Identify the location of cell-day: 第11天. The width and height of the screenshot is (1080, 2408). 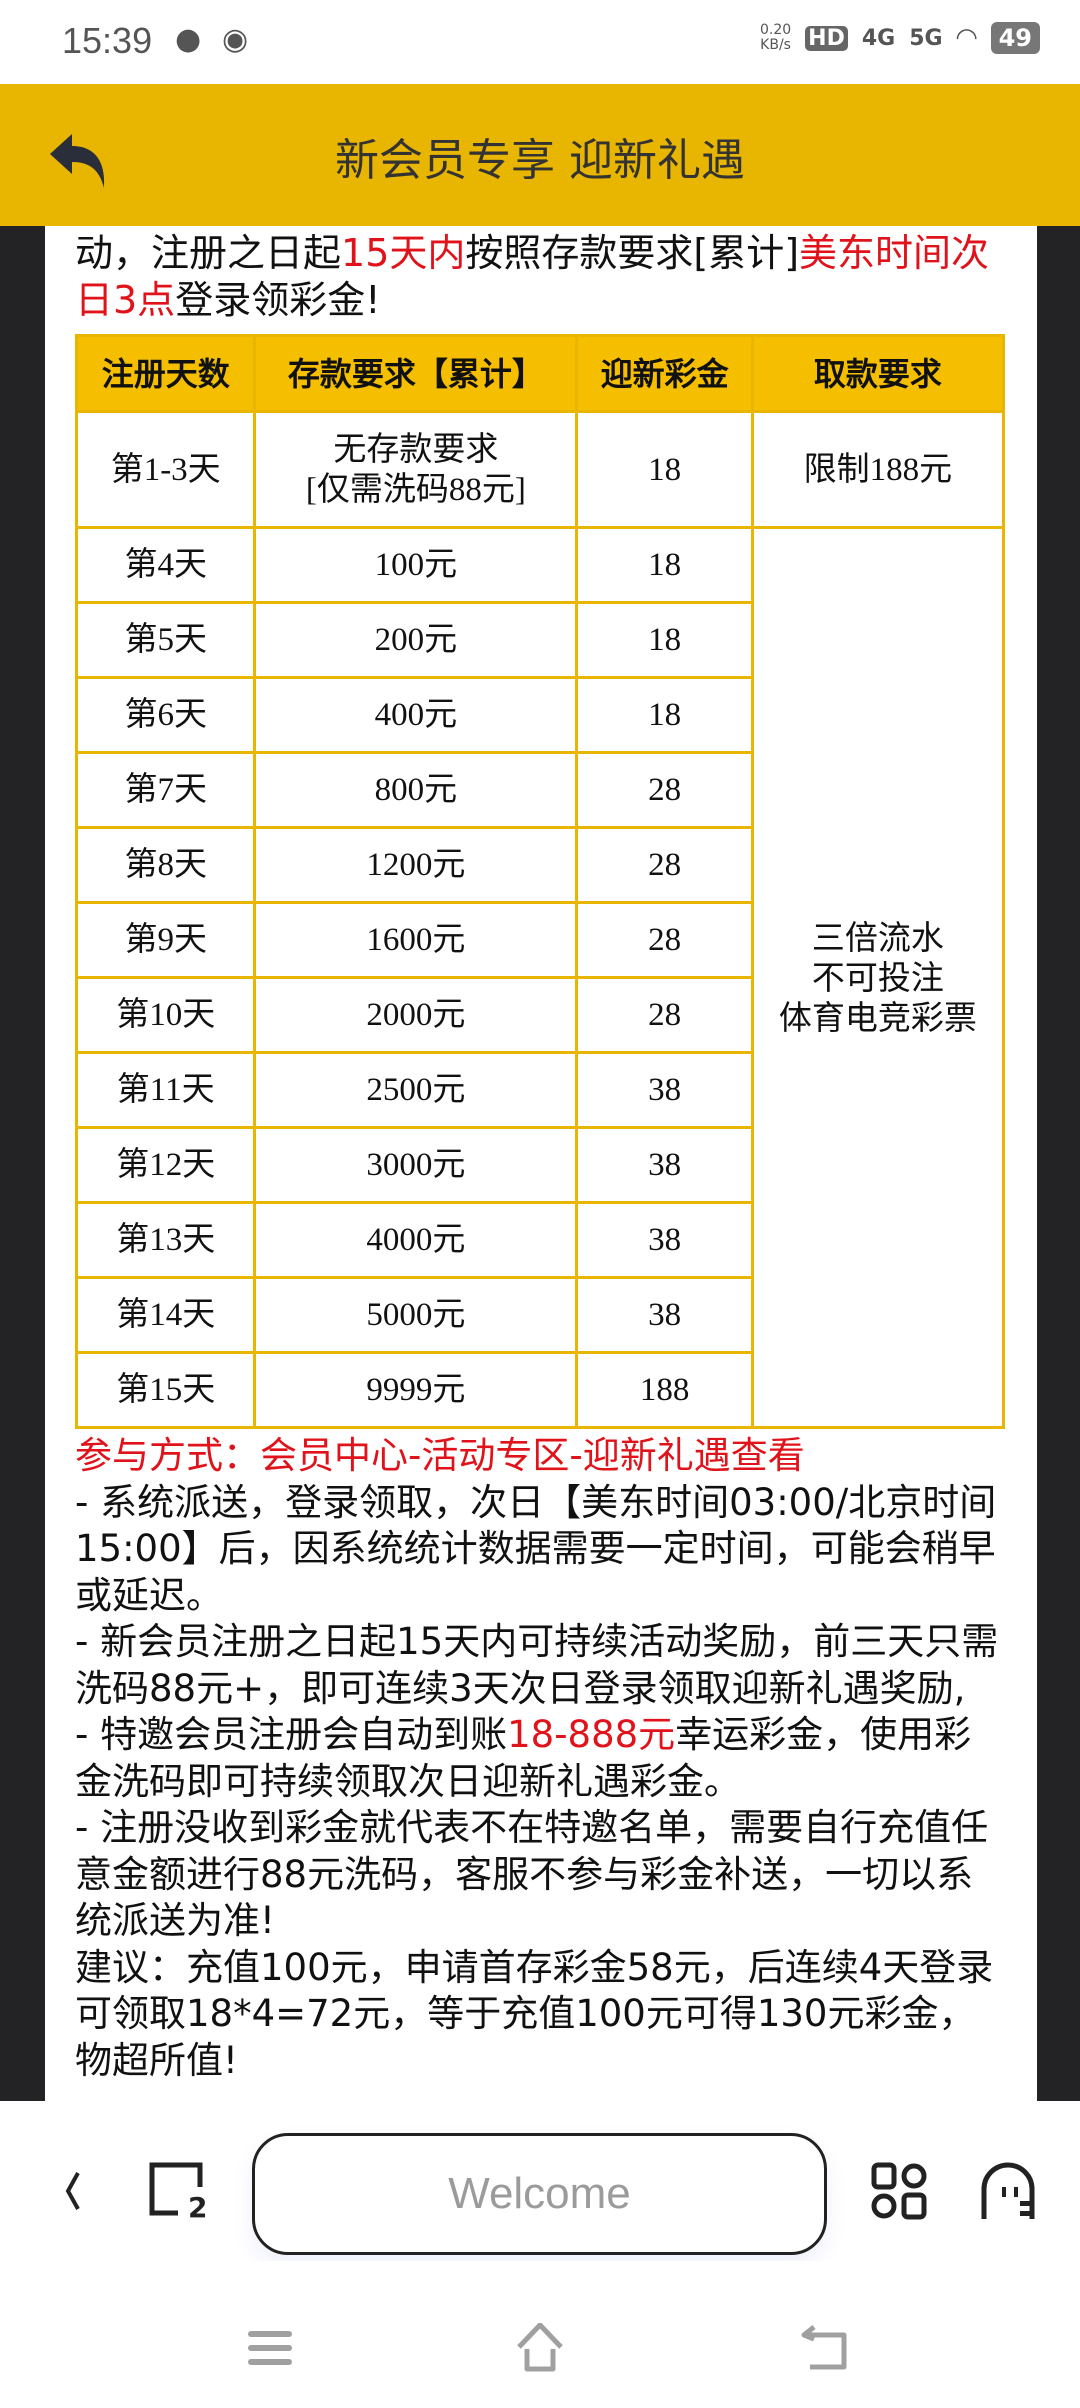
(165, 1090).